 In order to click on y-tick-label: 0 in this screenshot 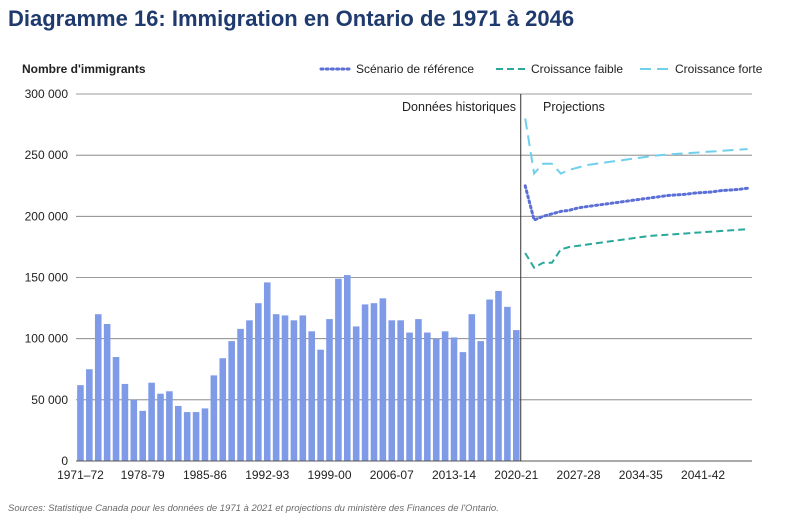, I will do `click(64, 461)`.